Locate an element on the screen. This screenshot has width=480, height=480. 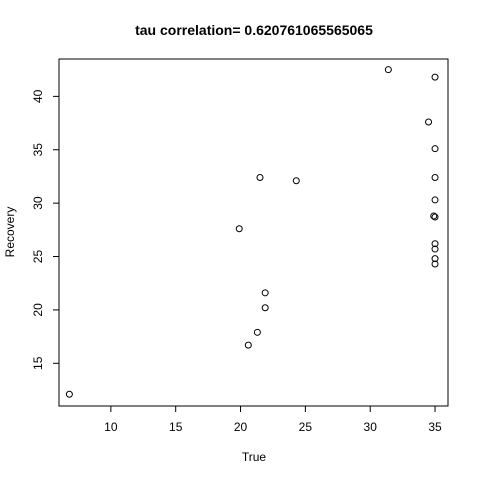
x-axis-label: True is located at coordinates (254, 457).